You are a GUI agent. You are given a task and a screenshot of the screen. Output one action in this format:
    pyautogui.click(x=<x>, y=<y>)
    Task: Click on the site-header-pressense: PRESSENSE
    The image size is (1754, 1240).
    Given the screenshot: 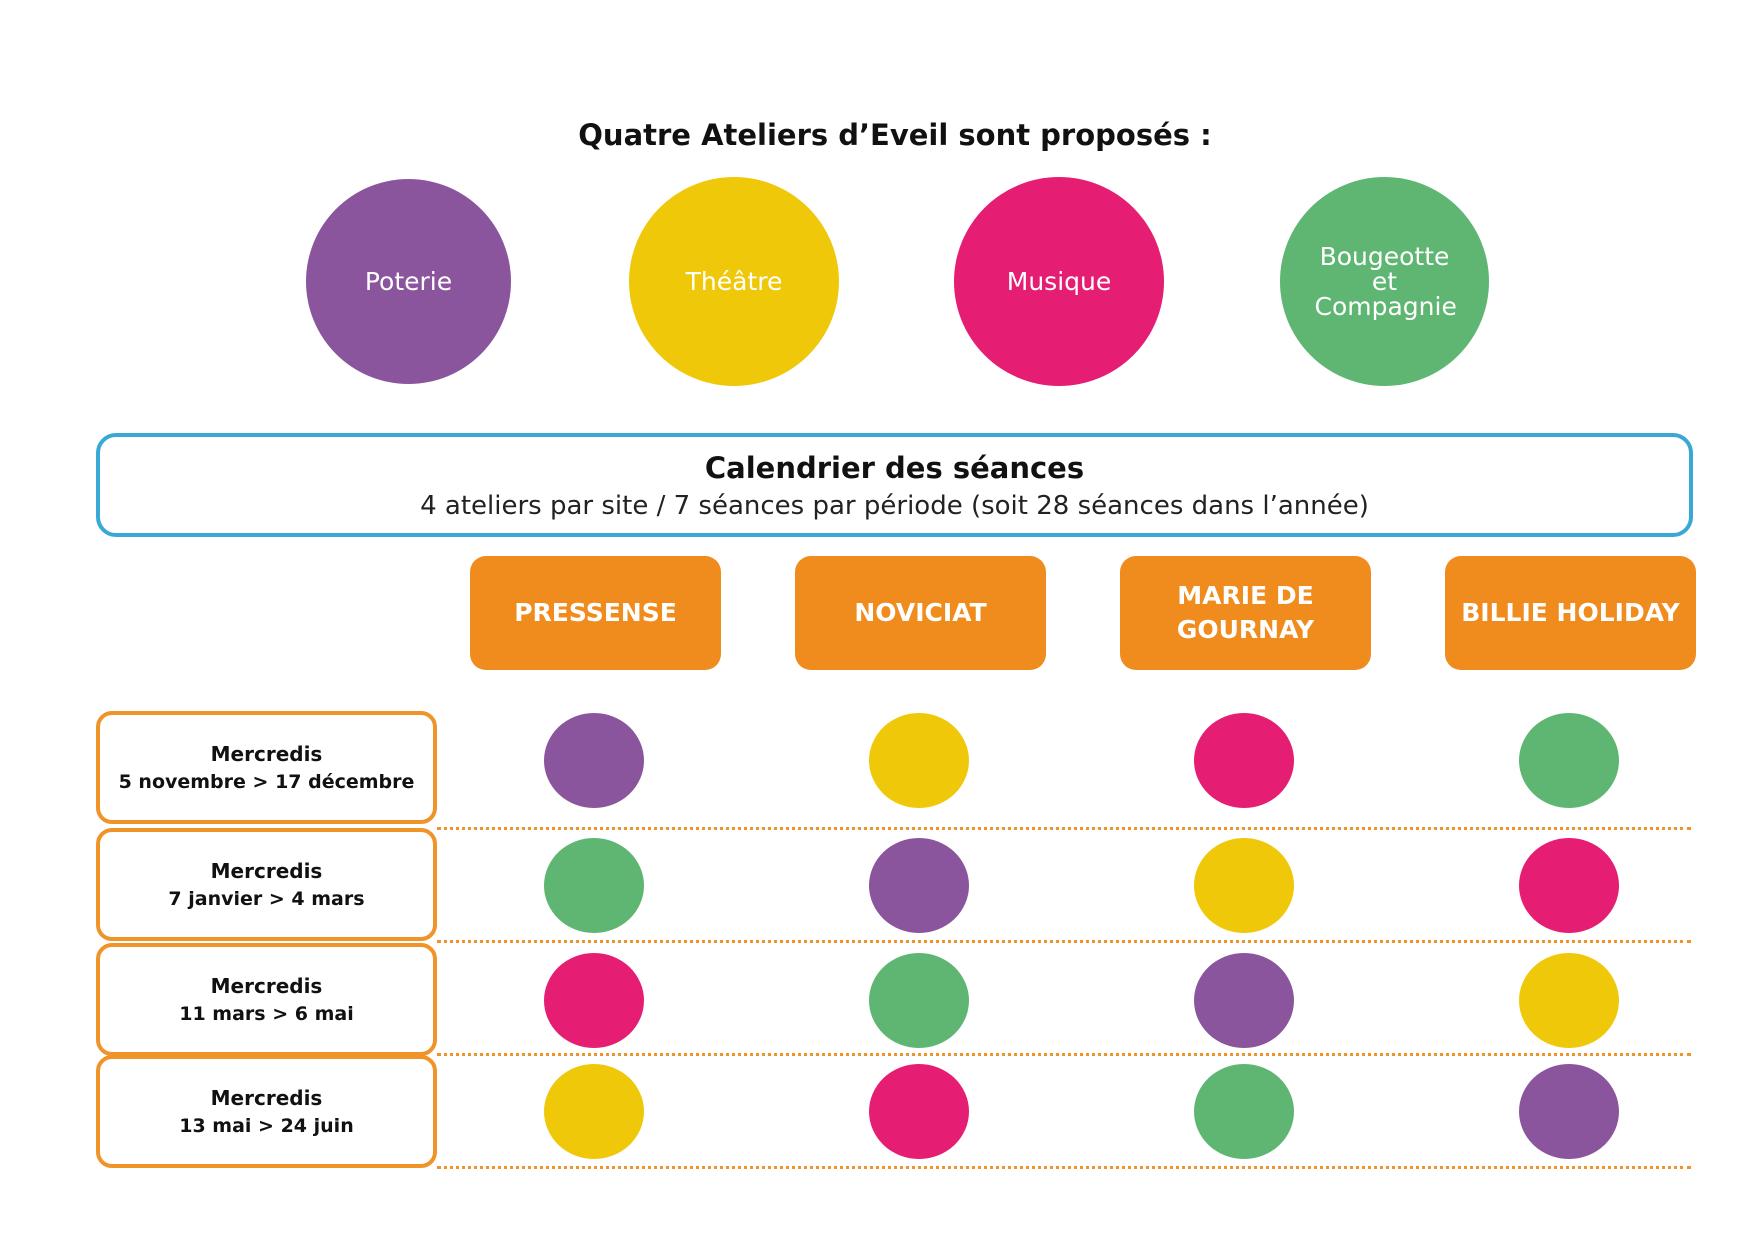 What is the action you would take?
    pyautogui.click(x=595, y=613)
    